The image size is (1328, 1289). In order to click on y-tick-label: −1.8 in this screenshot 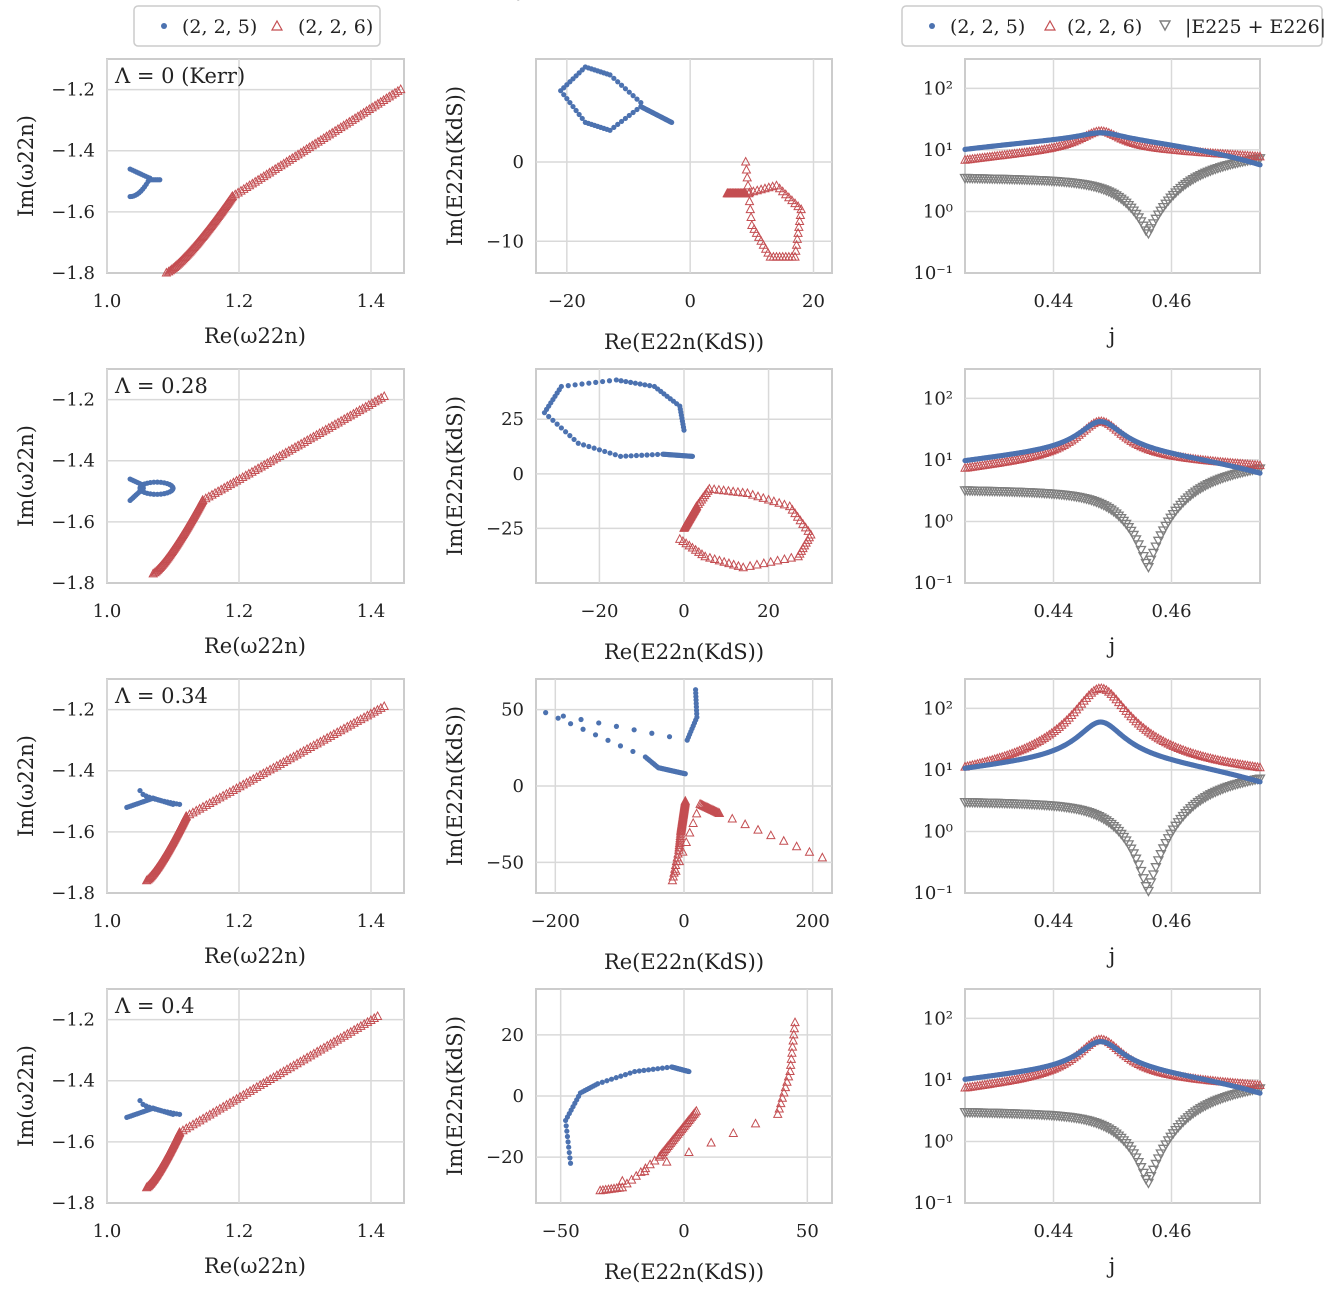, I will do `click(73, 583)`.